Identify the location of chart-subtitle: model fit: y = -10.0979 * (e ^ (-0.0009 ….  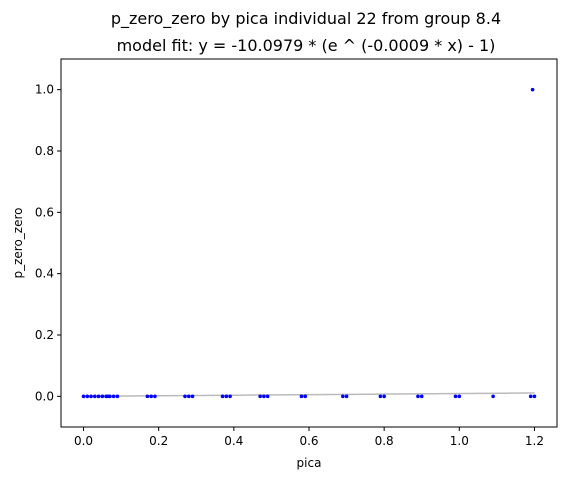
(306, 45).